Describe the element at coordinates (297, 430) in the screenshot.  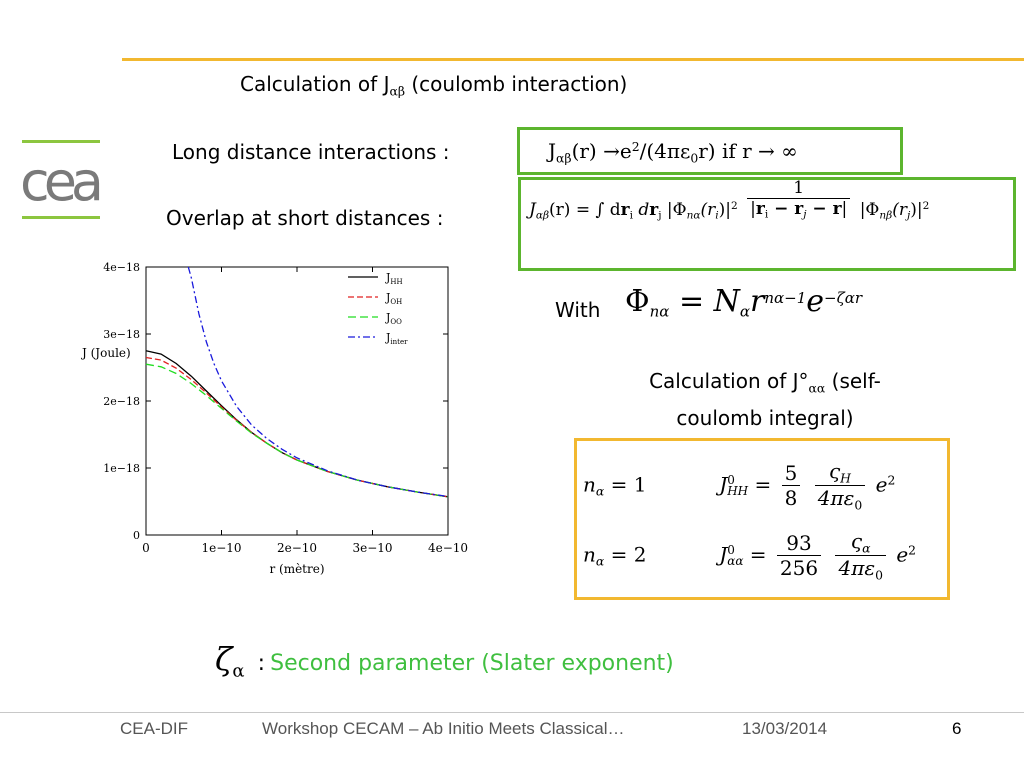
I see `series-line-oo` at that location.